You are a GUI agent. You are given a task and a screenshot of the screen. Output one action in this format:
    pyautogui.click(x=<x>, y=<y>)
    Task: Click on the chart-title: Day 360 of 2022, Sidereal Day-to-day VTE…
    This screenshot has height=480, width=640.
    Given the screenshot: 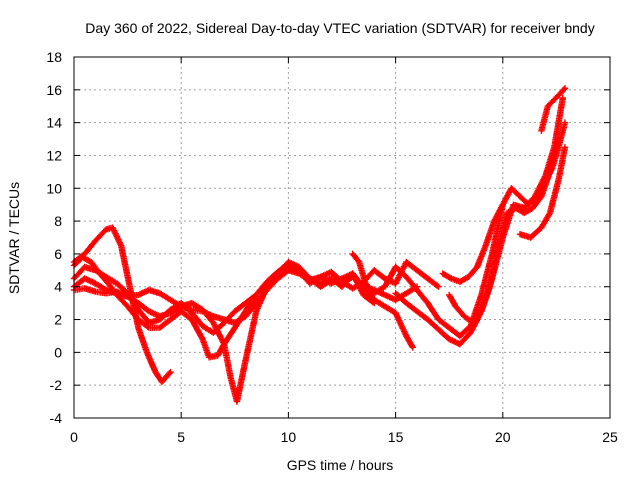 What is the action you would take?
    pyautogui.click(x=339, y=28)
    